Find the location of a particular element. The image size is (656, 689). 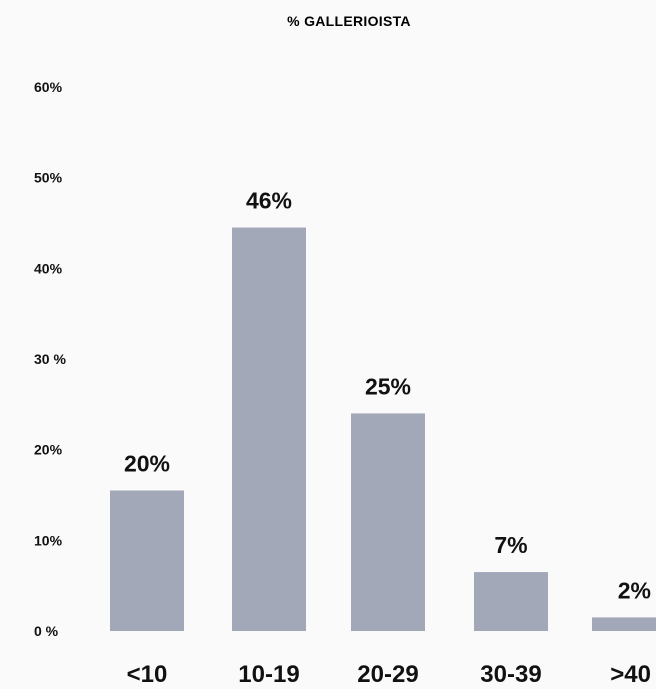

data-label: 25% is located at coordinates (388, 386).